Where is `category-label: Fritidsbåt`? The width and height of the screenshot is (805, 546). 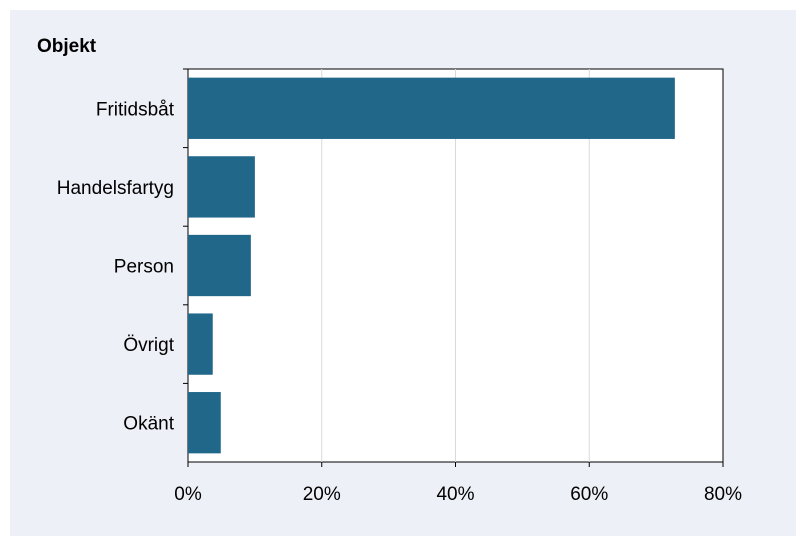
category-label: Fritidsbåt is located at coordinates (135, 109).